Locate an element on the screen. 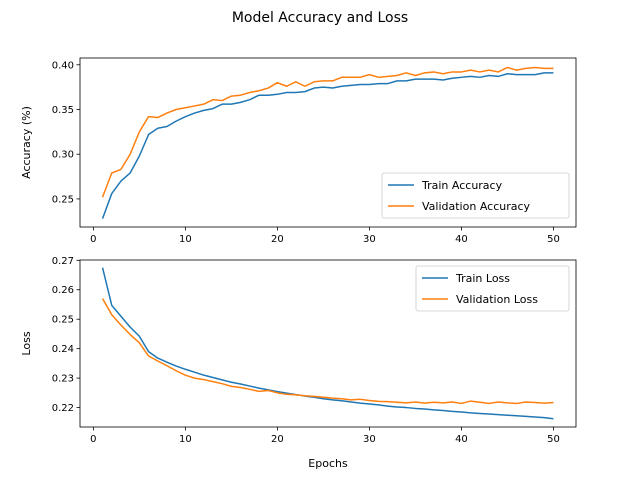 This screenshot has width=640, height=480. legend-label: Validation Loss is located at coordinates (497, 299).